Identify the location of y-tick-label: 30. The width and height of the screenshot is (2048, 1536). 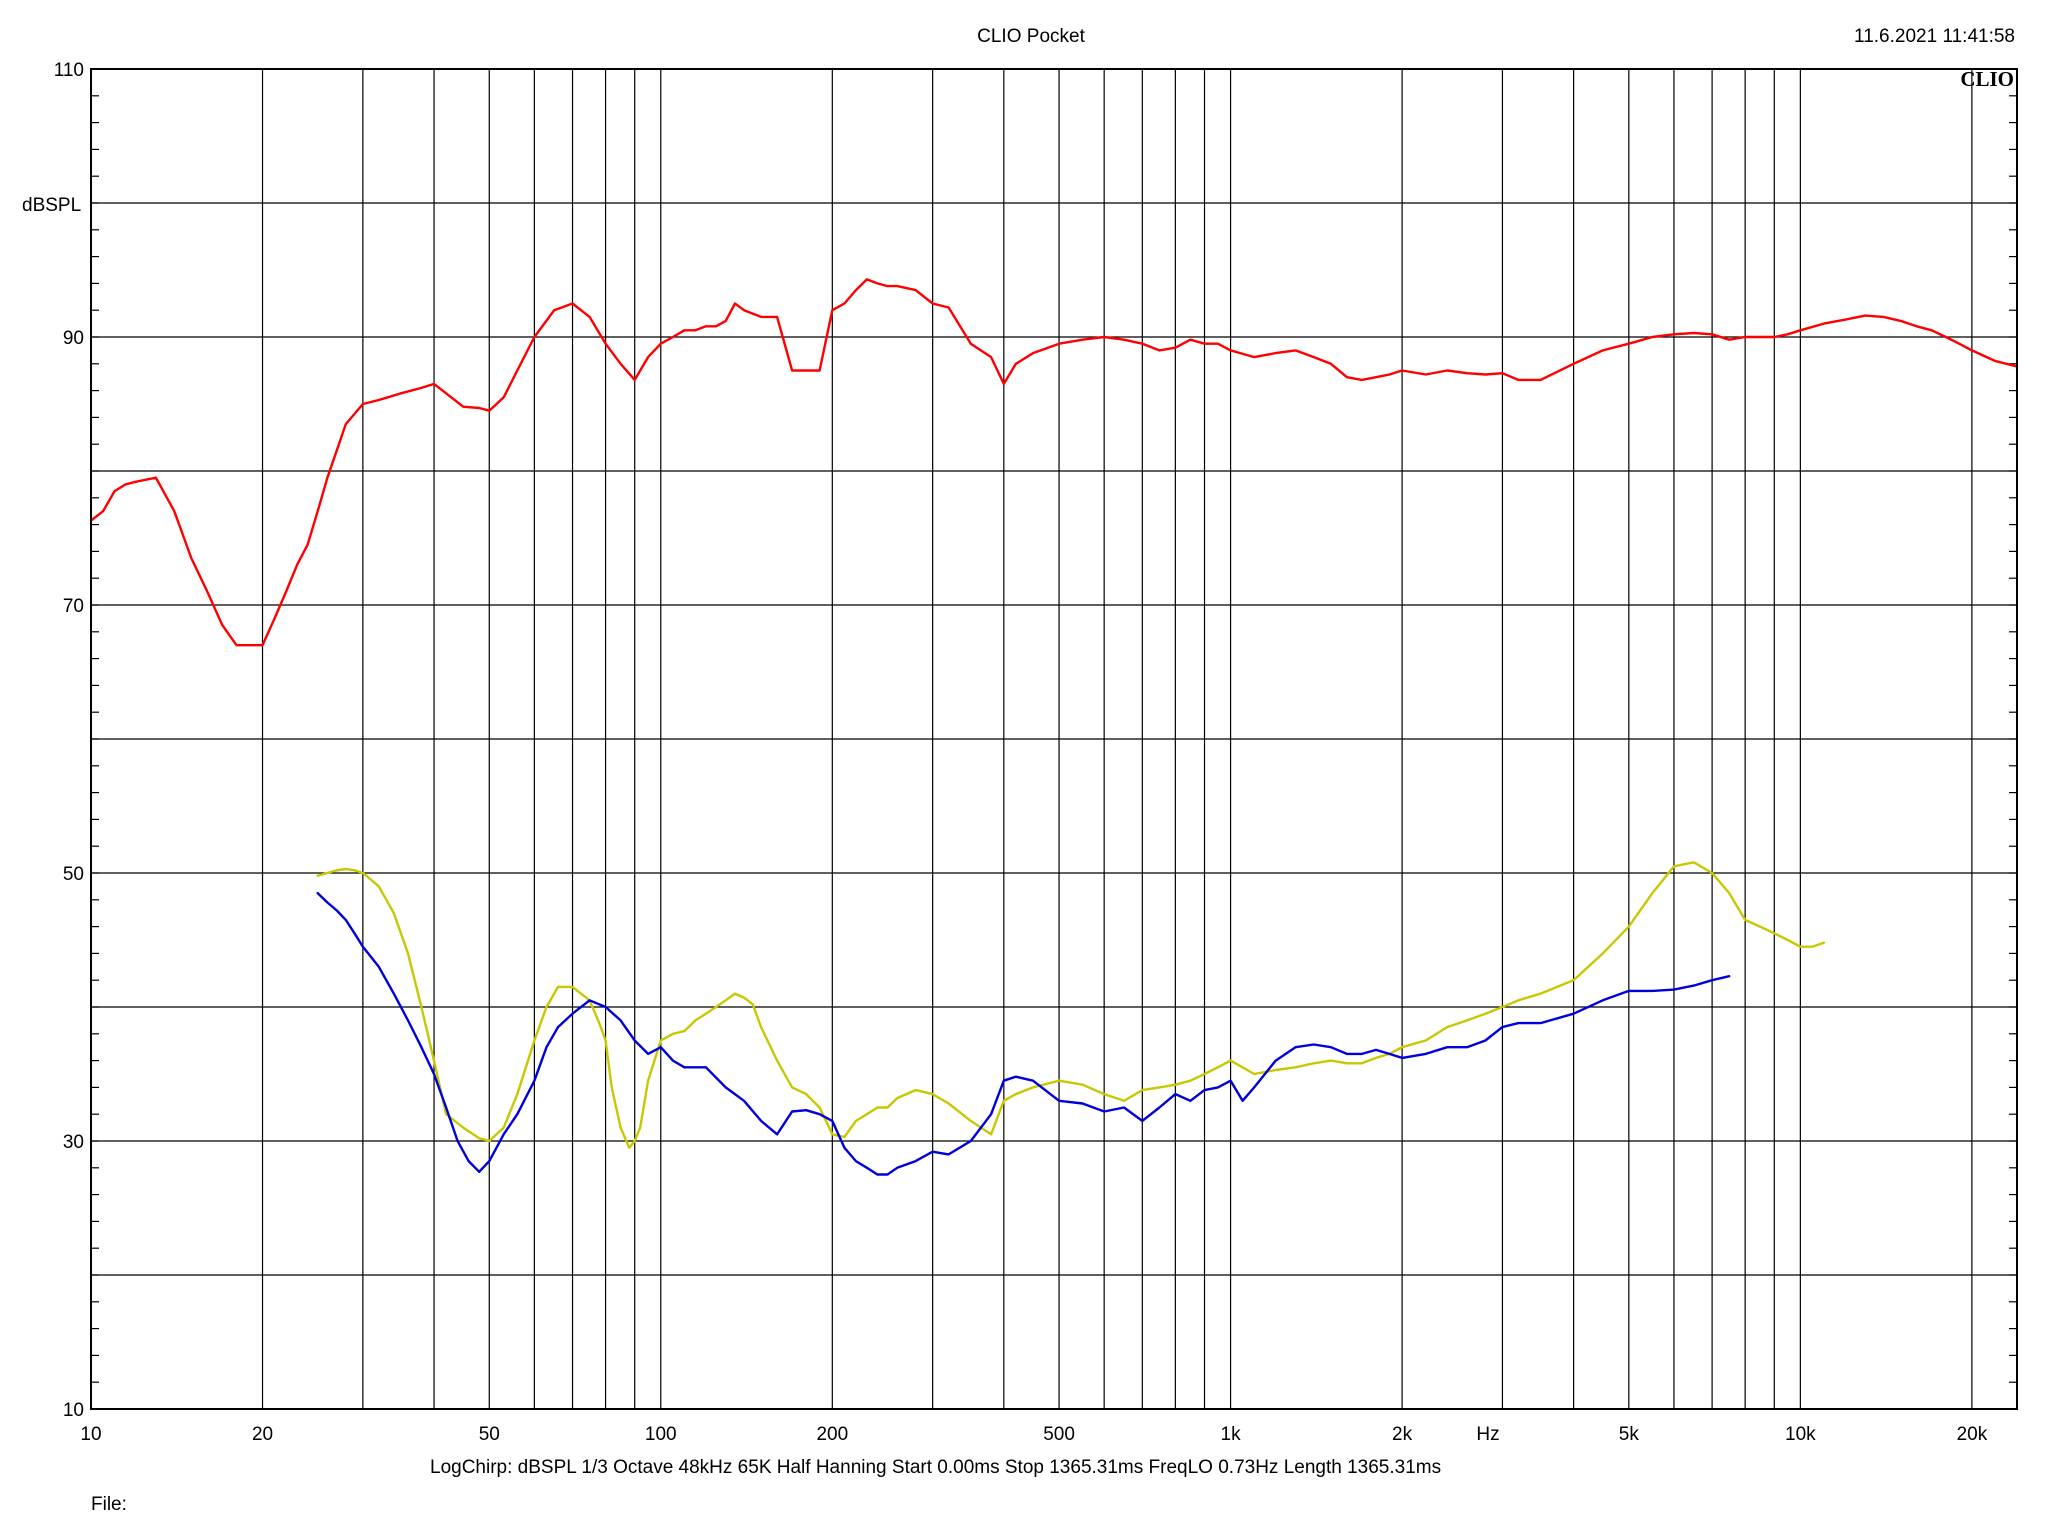
(73, 1142).